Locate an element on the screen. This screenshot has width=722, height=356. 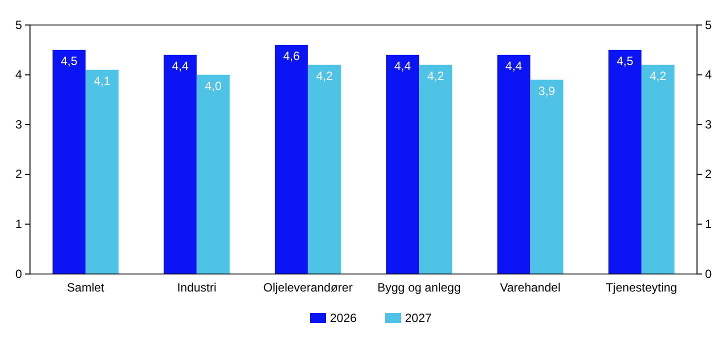
x-tick-label: Oljeleverandører is located at coordinates (308, 287).